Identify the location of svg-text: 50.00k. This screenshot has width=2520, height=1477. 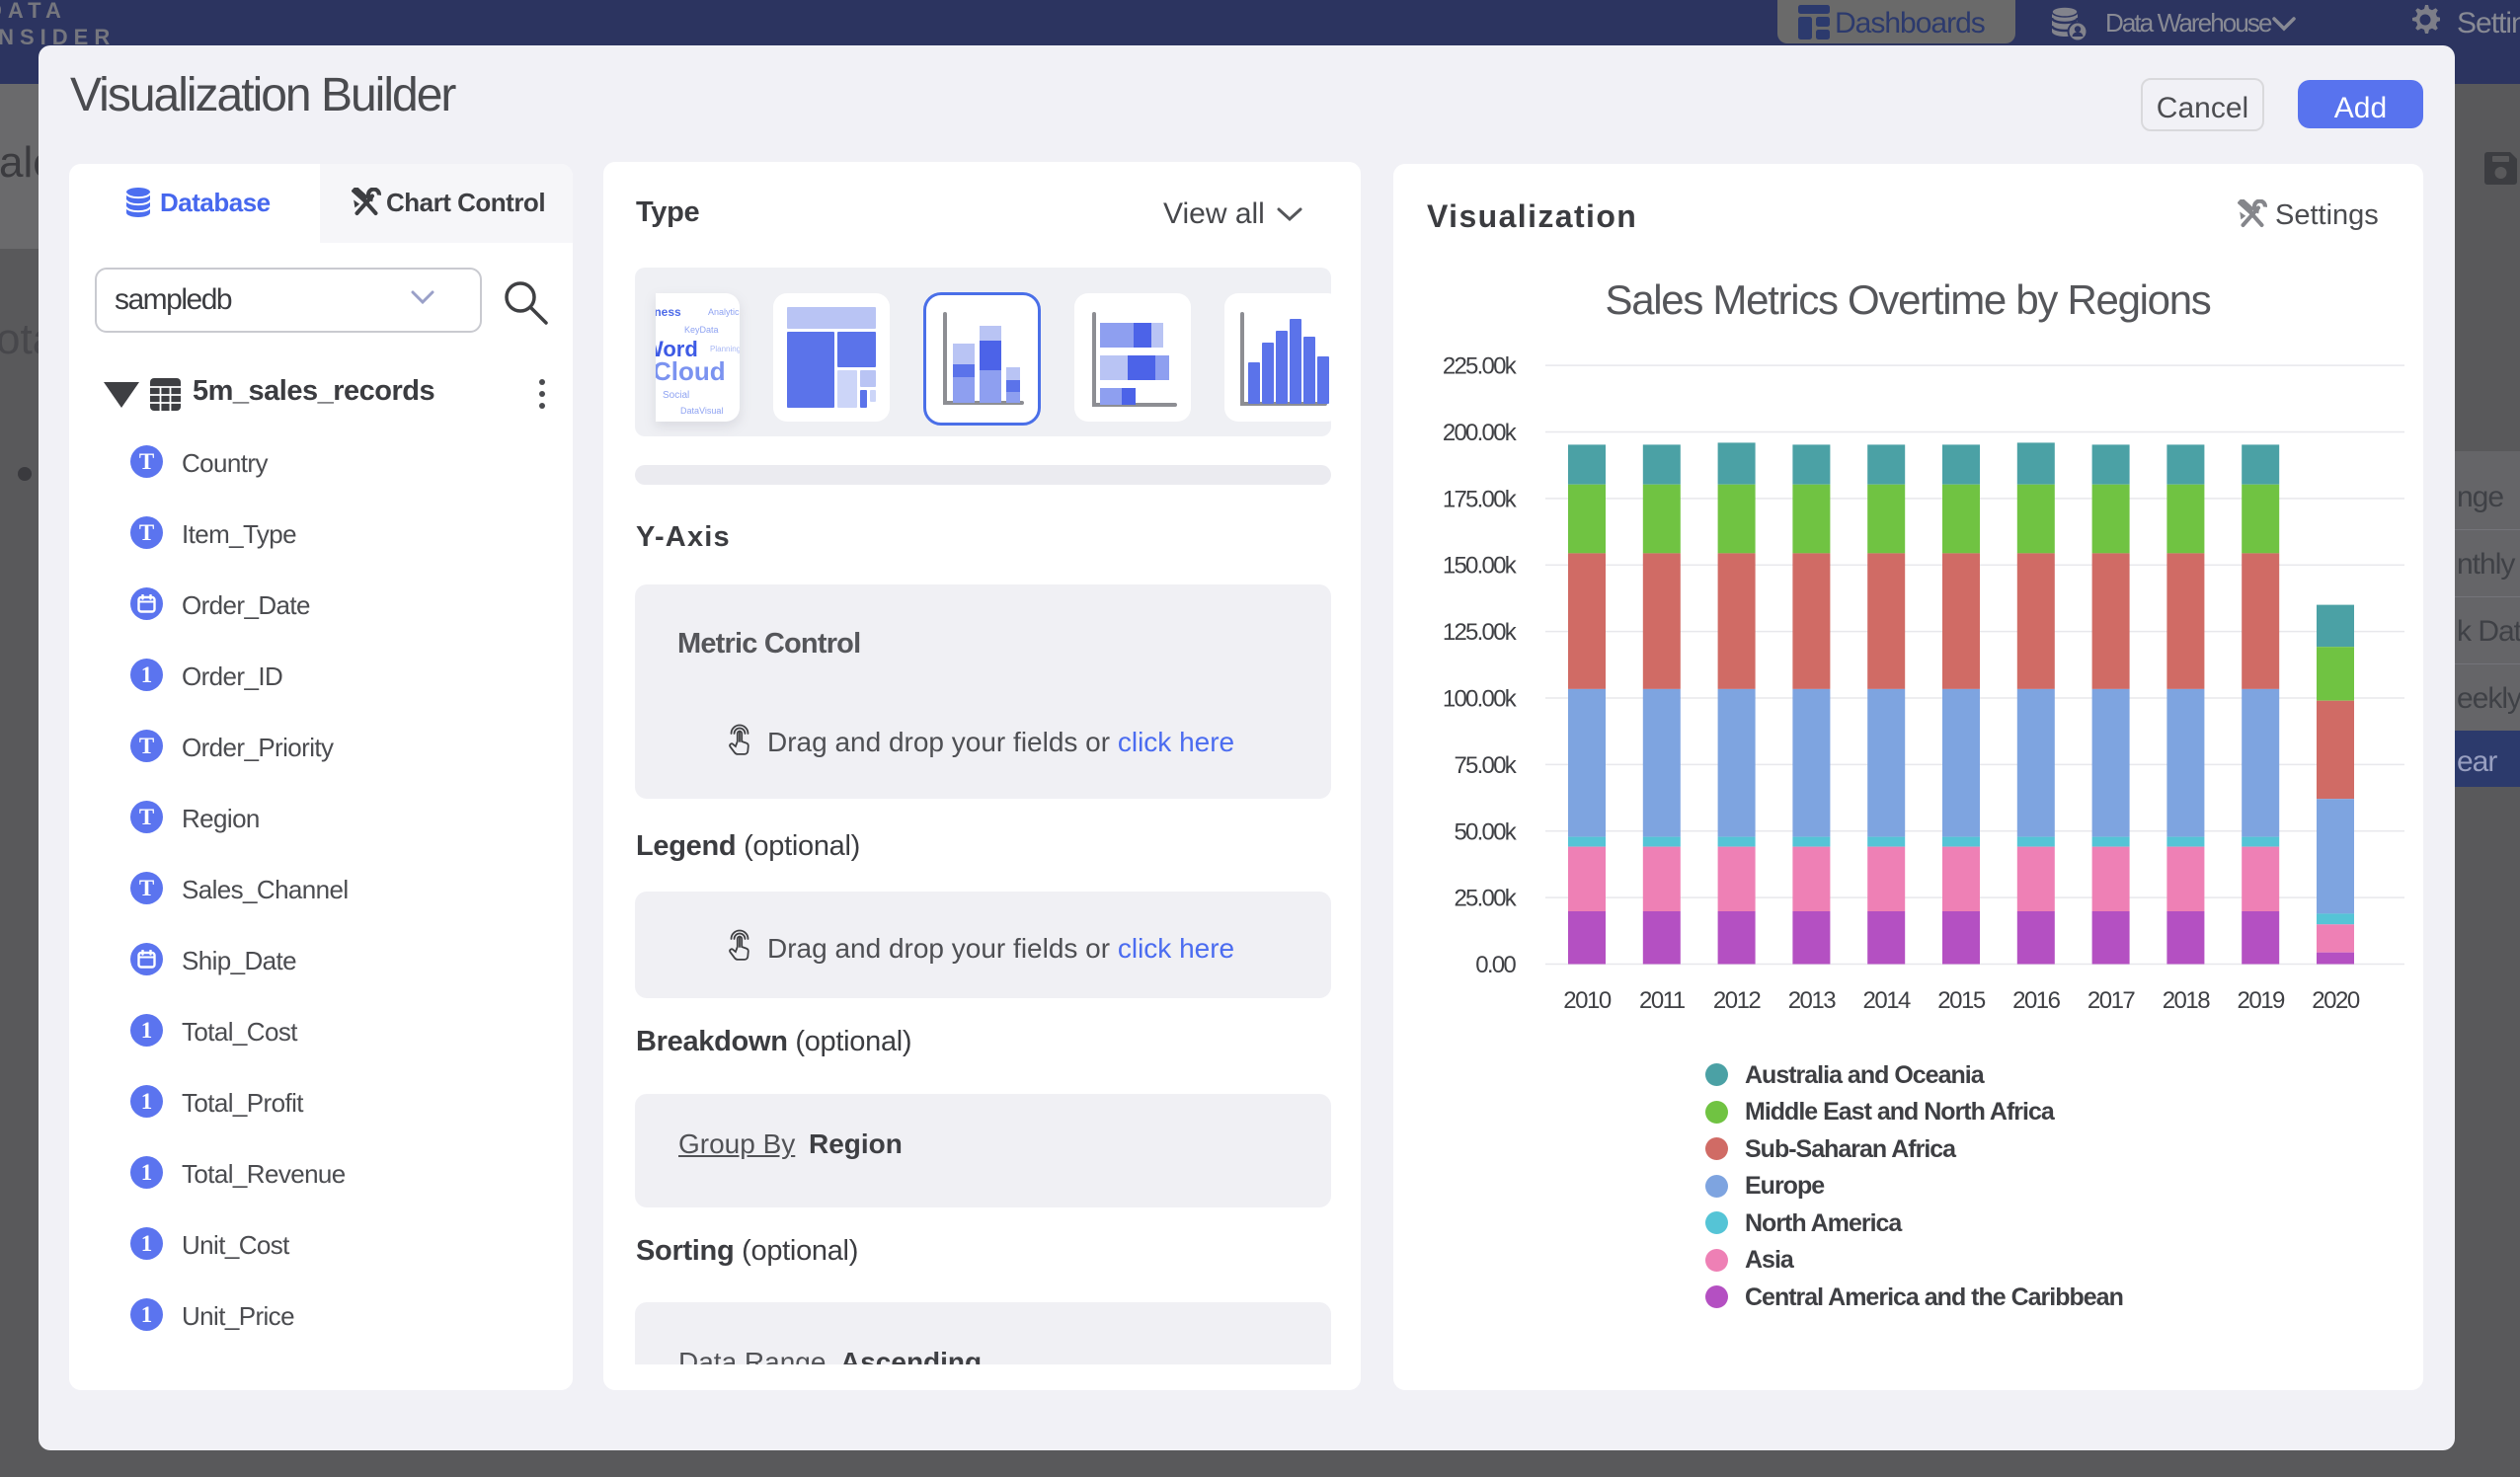
(1485, 831).